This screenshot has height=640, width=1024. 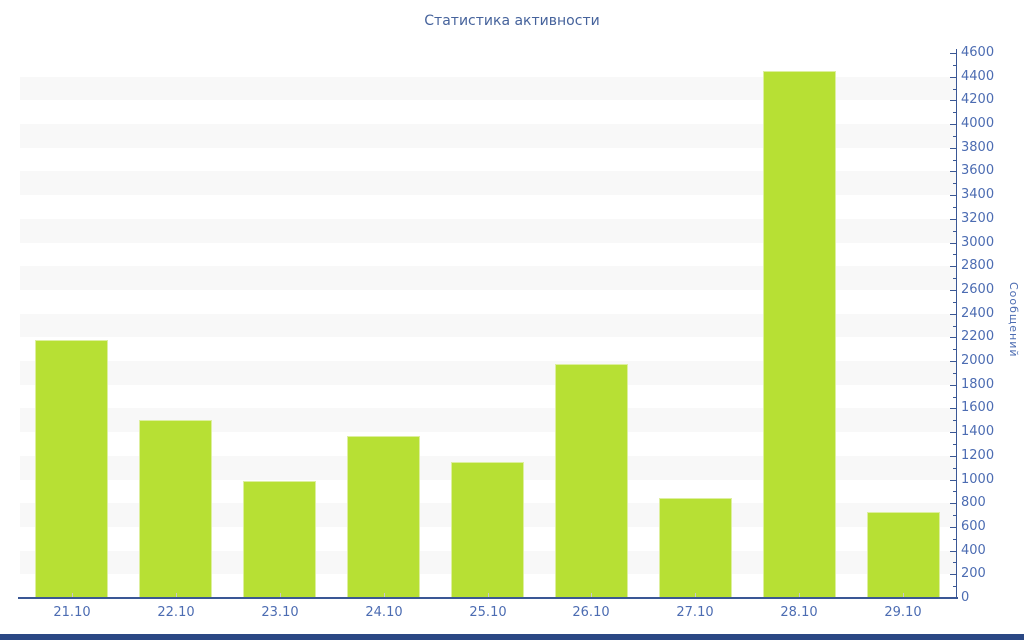 I want to click on x-tick-label: 25.10, so click(x=488, y=612).